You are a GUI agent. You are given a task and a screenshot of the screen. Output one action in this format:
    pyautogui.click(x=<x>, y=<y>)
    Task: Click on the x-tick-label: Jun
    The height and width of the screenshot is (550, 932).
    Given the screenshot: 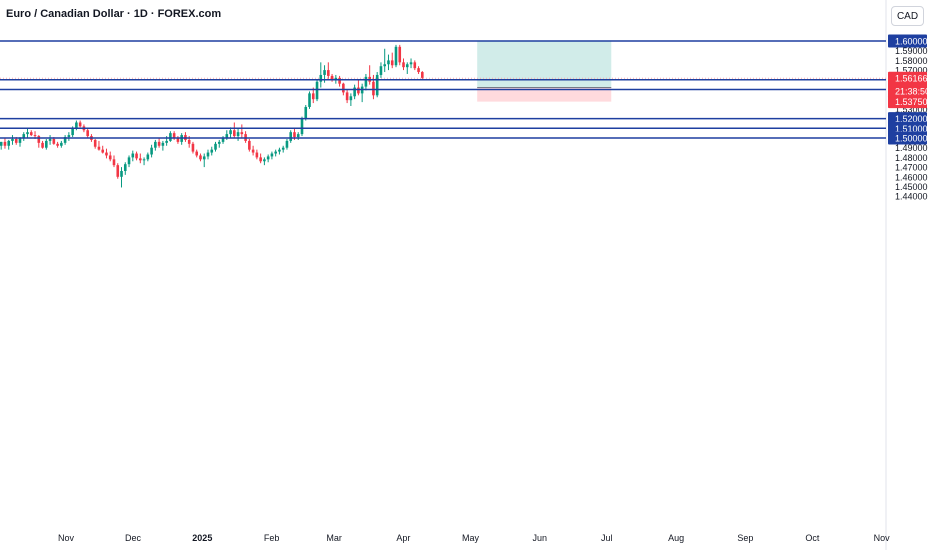 What is the action you would take?
    pyautogui.click(x=539, y=538)
    